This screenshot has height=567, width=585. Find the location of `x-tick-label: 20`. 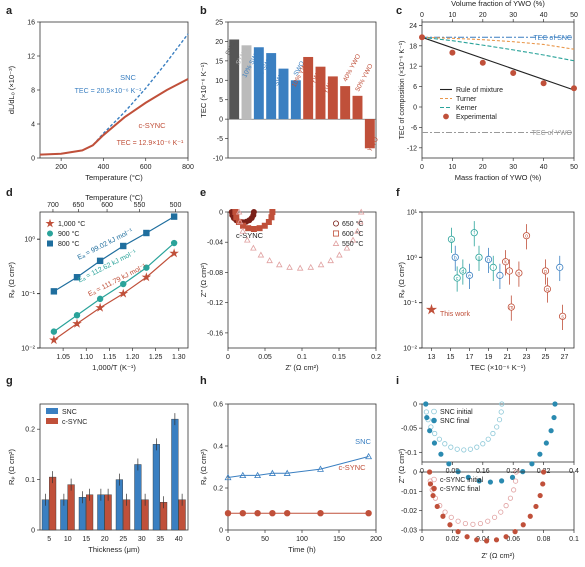

x-tick-label: 20 is located at coordinates (105, 539).